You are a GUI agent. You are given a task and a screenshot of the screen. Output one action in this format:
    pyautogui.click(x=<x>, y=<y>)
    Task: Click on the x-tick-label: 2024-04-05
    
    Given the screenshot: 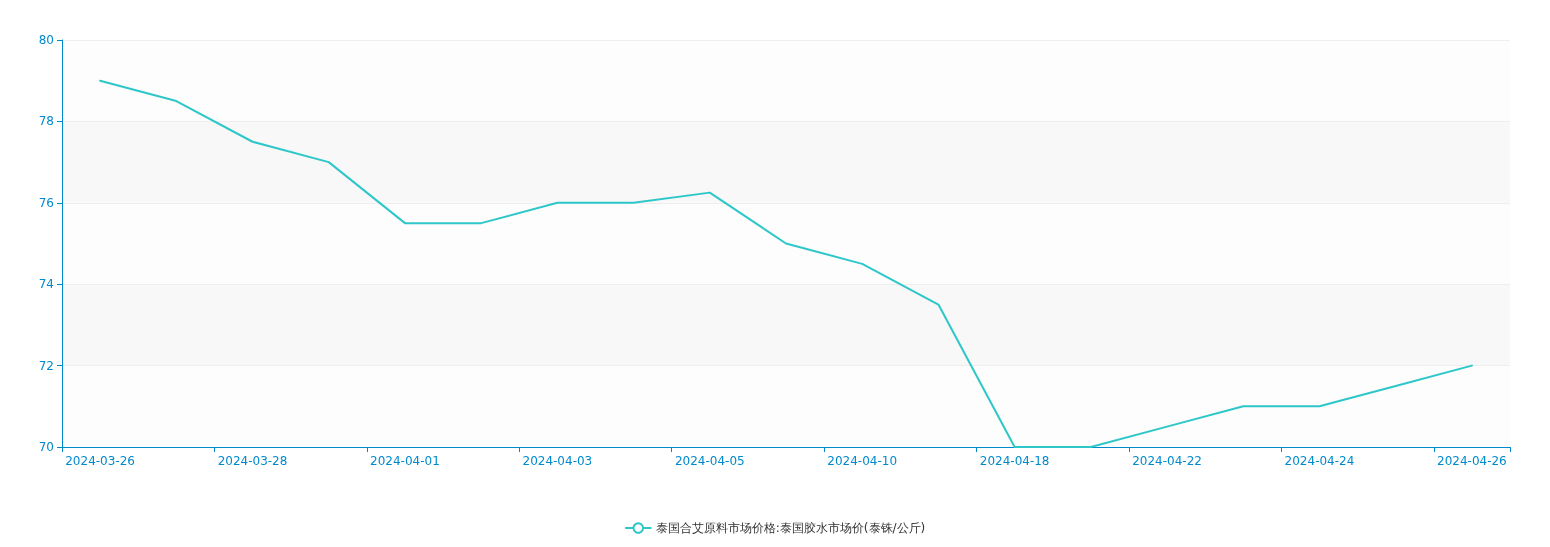 What is the action you would take?
    pyautogui.click(x=709, y=461)
    